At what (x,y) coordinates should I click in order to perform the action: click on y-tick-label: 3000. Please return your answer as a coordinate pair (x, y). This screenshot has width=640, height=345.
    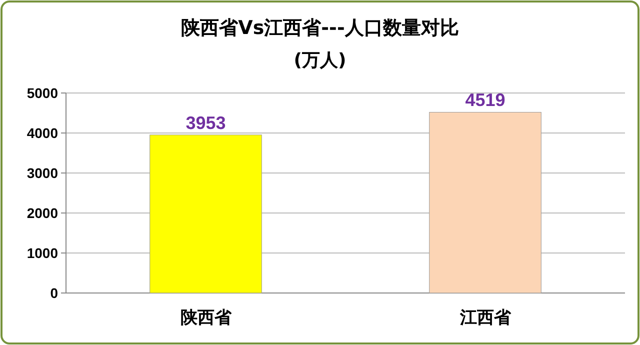
    Looking at the image, I should click on (42, 172).